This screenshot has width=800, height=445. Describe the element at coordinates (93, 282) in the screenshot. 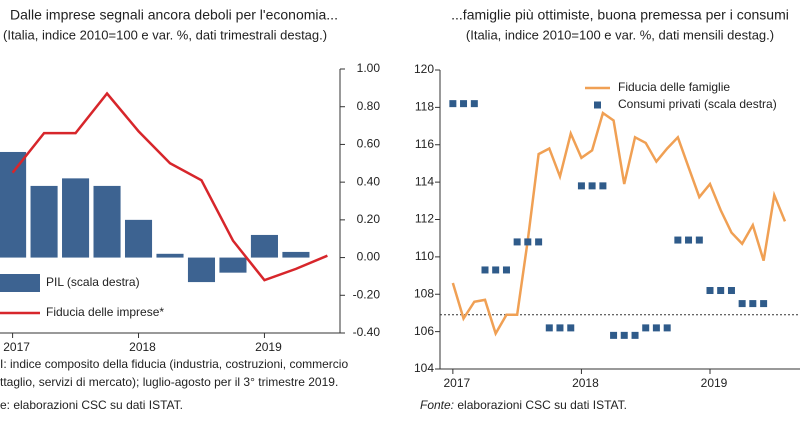

I see `legend-label: PIL (scala destra)` at that location.